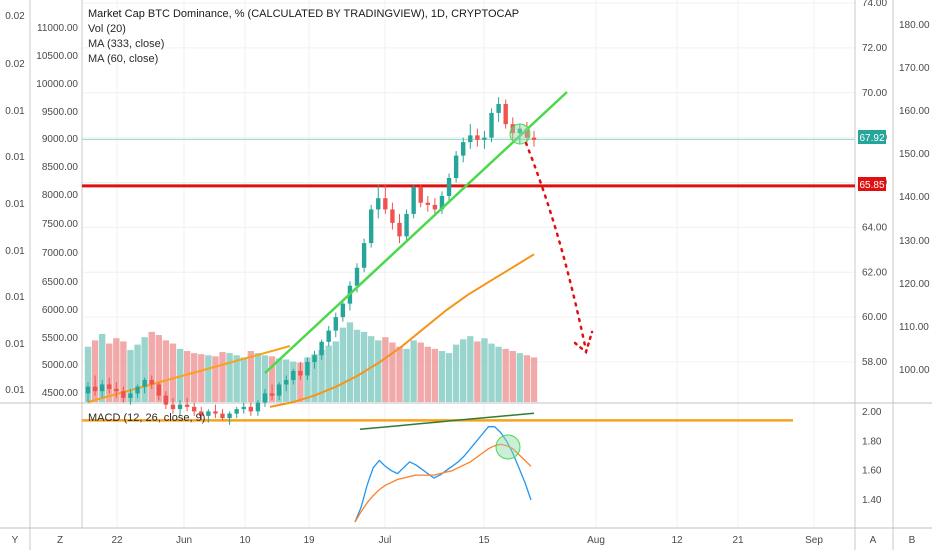 Image resolution: width=932 pixels, height=550 pixels. I want to click on corner-b: B, so click(912, 540).